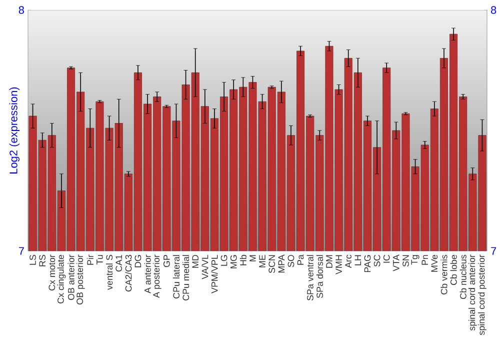  I want to click on x-tick-label: M, so click(253, 258).